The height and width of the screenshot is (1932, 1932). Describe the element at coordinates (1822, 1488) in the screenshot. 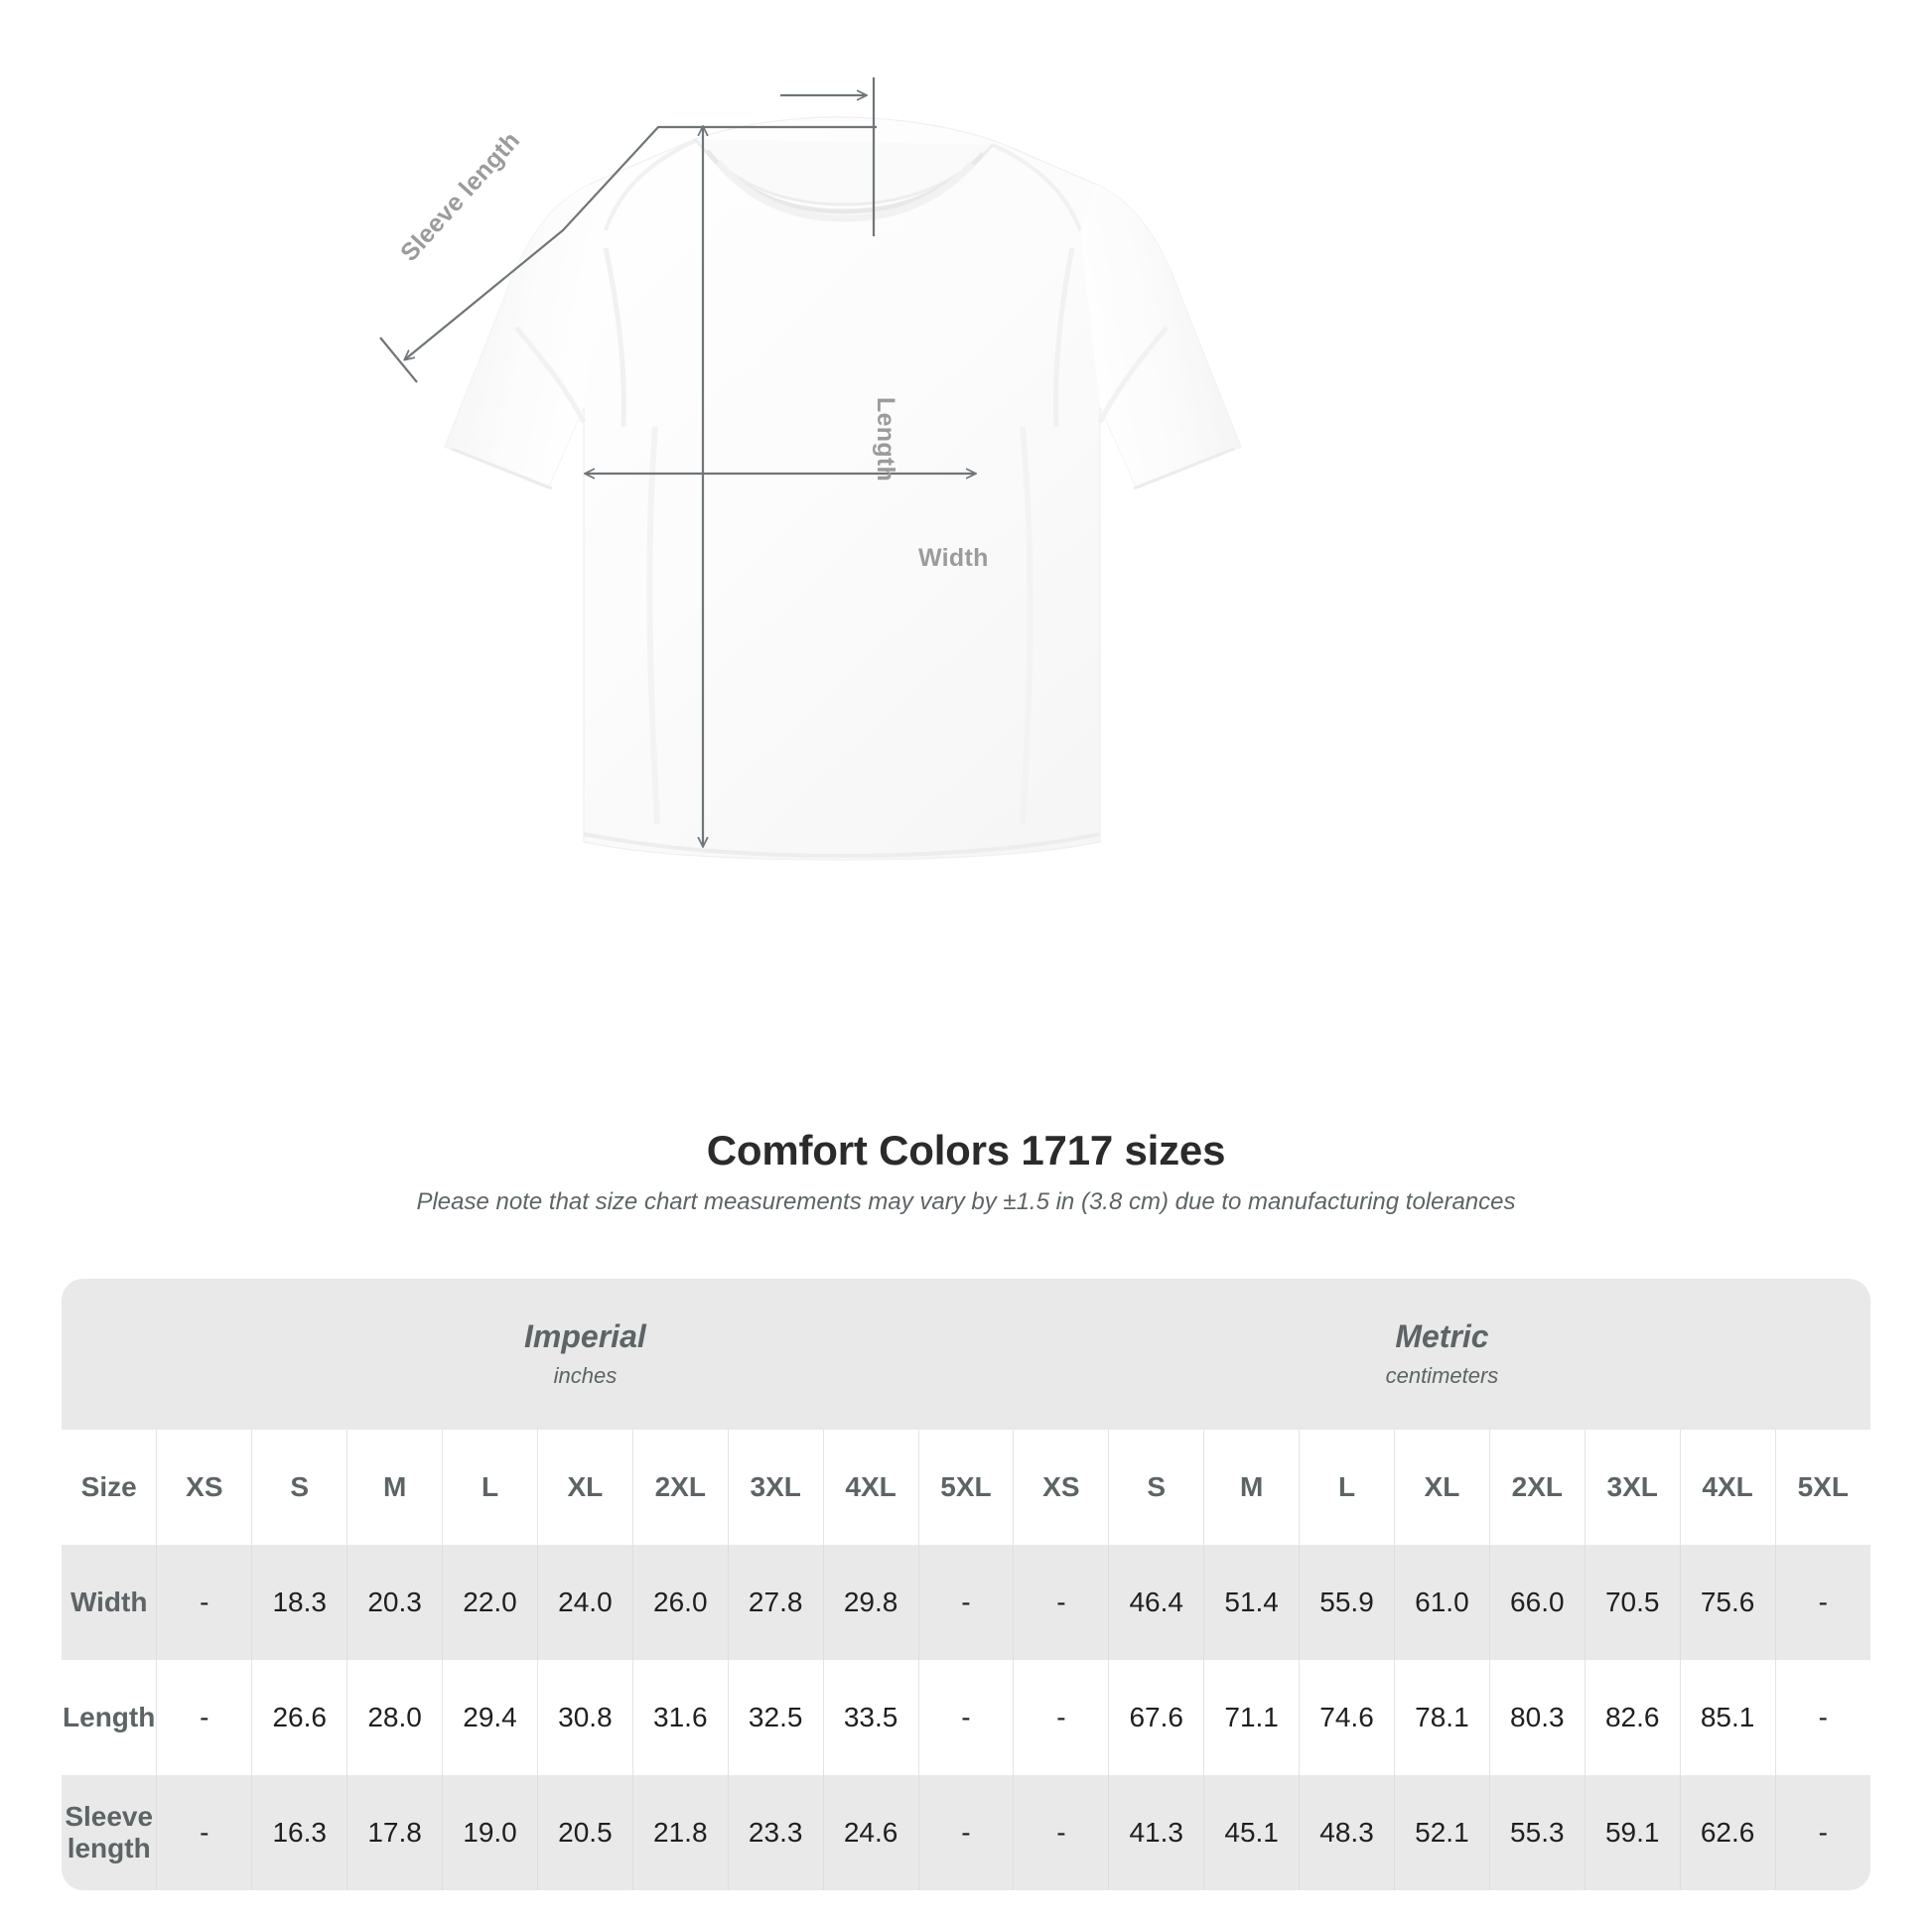

I see `size-header-metric-5xl: 5XL` at that location.